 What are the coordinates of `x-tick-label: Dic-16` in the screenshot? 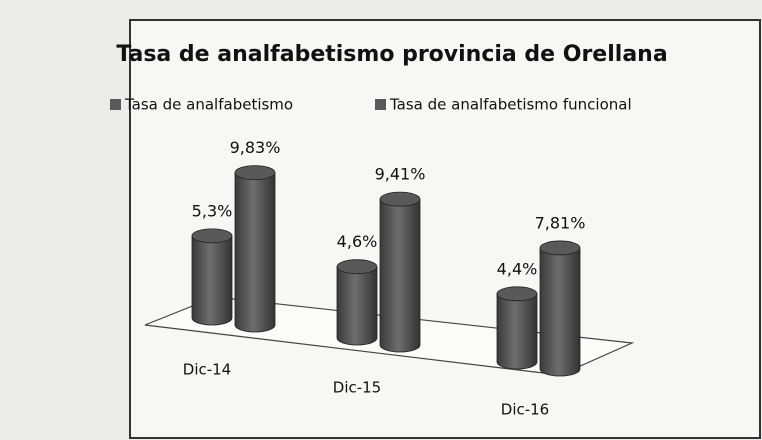 It's located at (525, 410).